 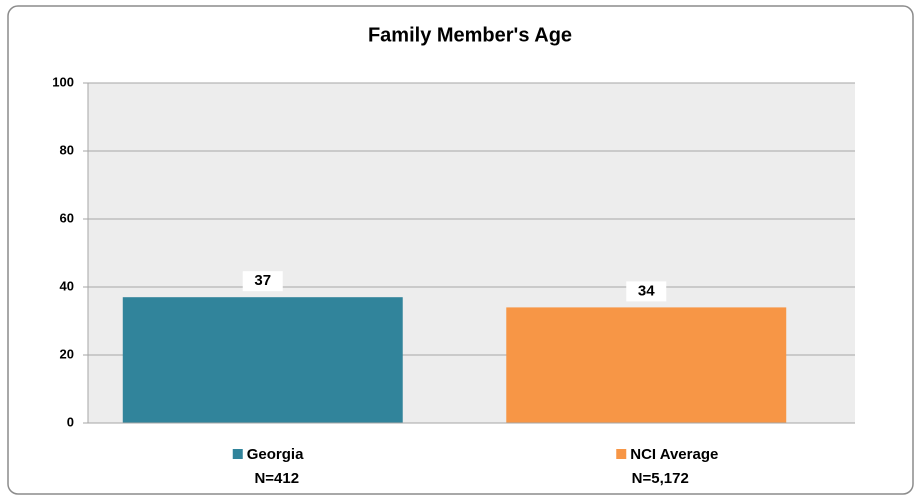 I want to click on value-label: 37, so click(x=262, y=280).